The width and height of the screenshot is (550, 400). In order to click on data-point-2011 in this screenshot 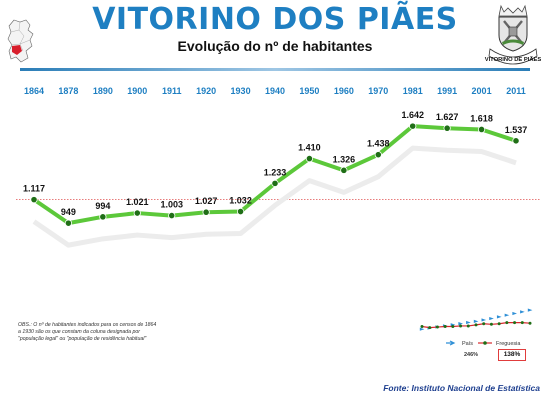, I will do `click(516, 141)`.